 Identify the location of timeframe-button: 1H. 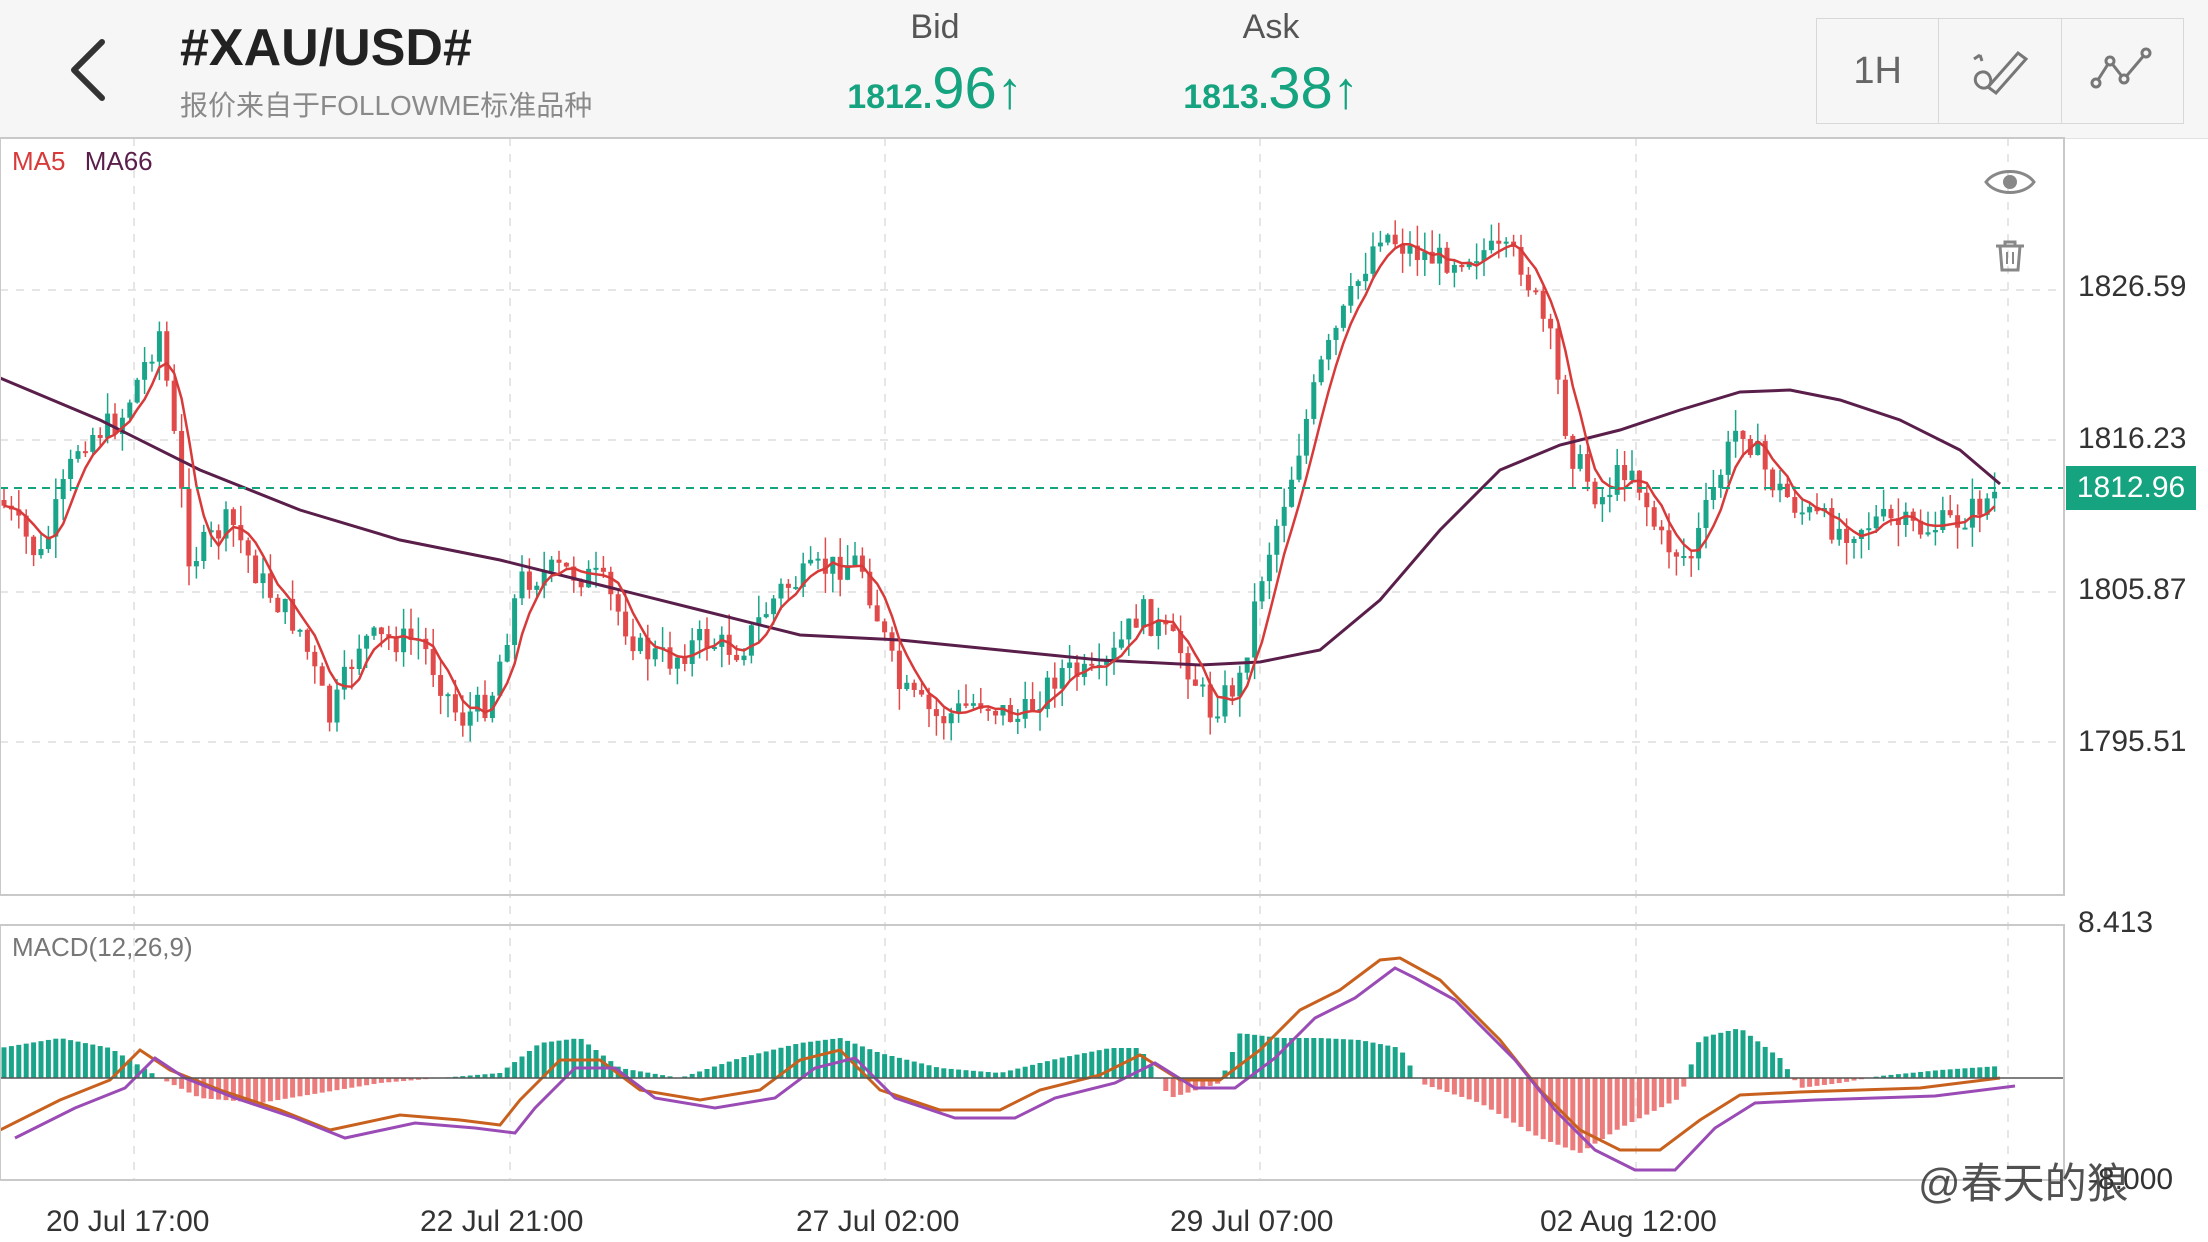
(1878, 71).